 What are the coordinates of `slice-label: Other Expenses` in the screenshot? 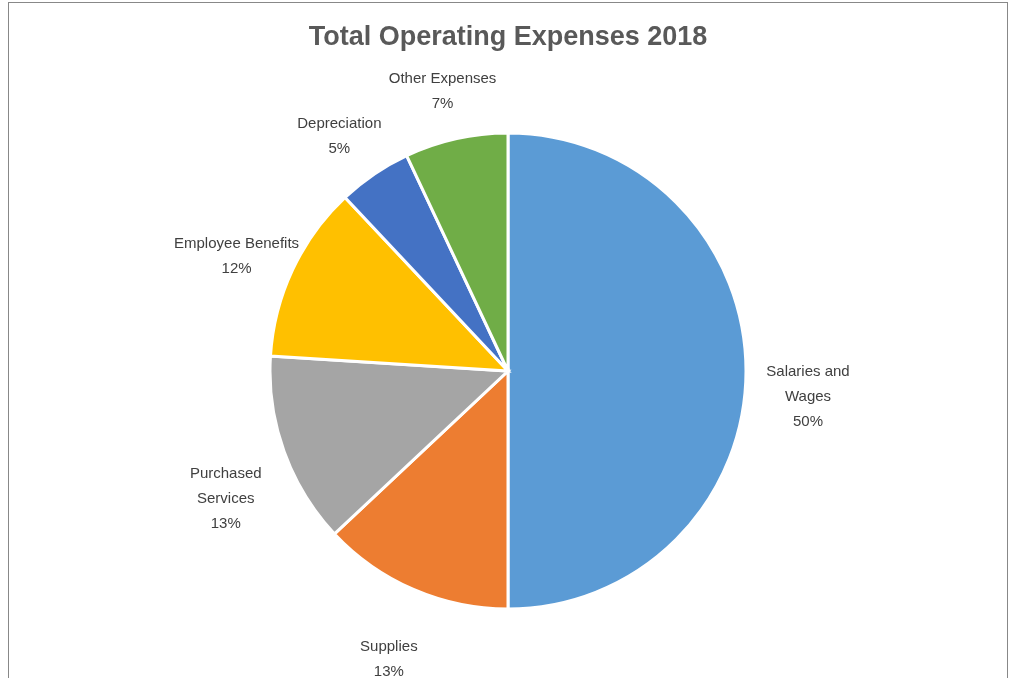 It's located at (442, 78).